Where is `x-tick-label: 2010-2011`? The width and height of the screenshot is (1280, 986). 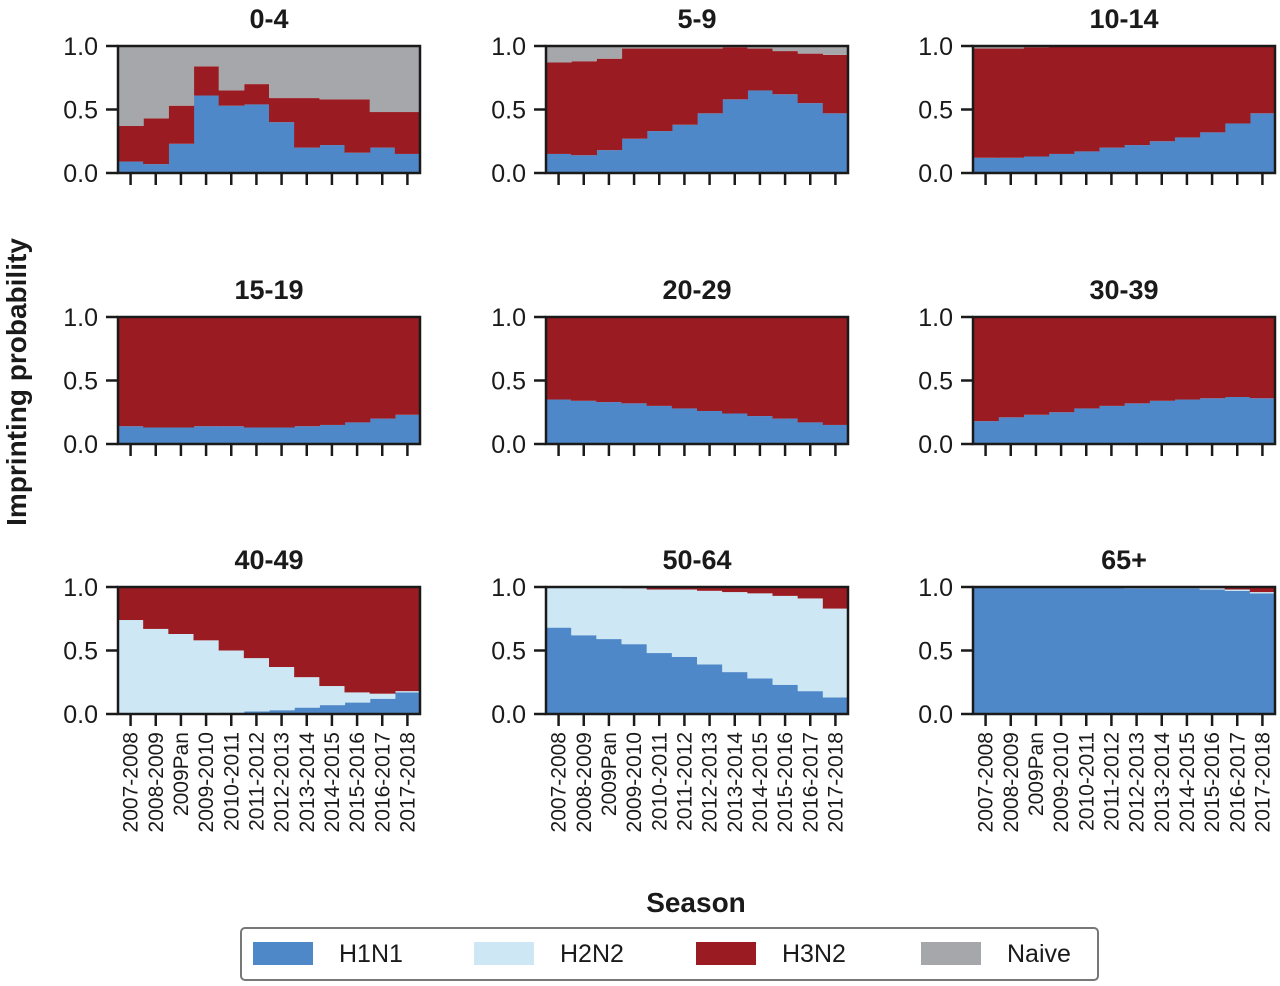
x-tick-label: 2010-2011 is located at coordinates (231, 781).